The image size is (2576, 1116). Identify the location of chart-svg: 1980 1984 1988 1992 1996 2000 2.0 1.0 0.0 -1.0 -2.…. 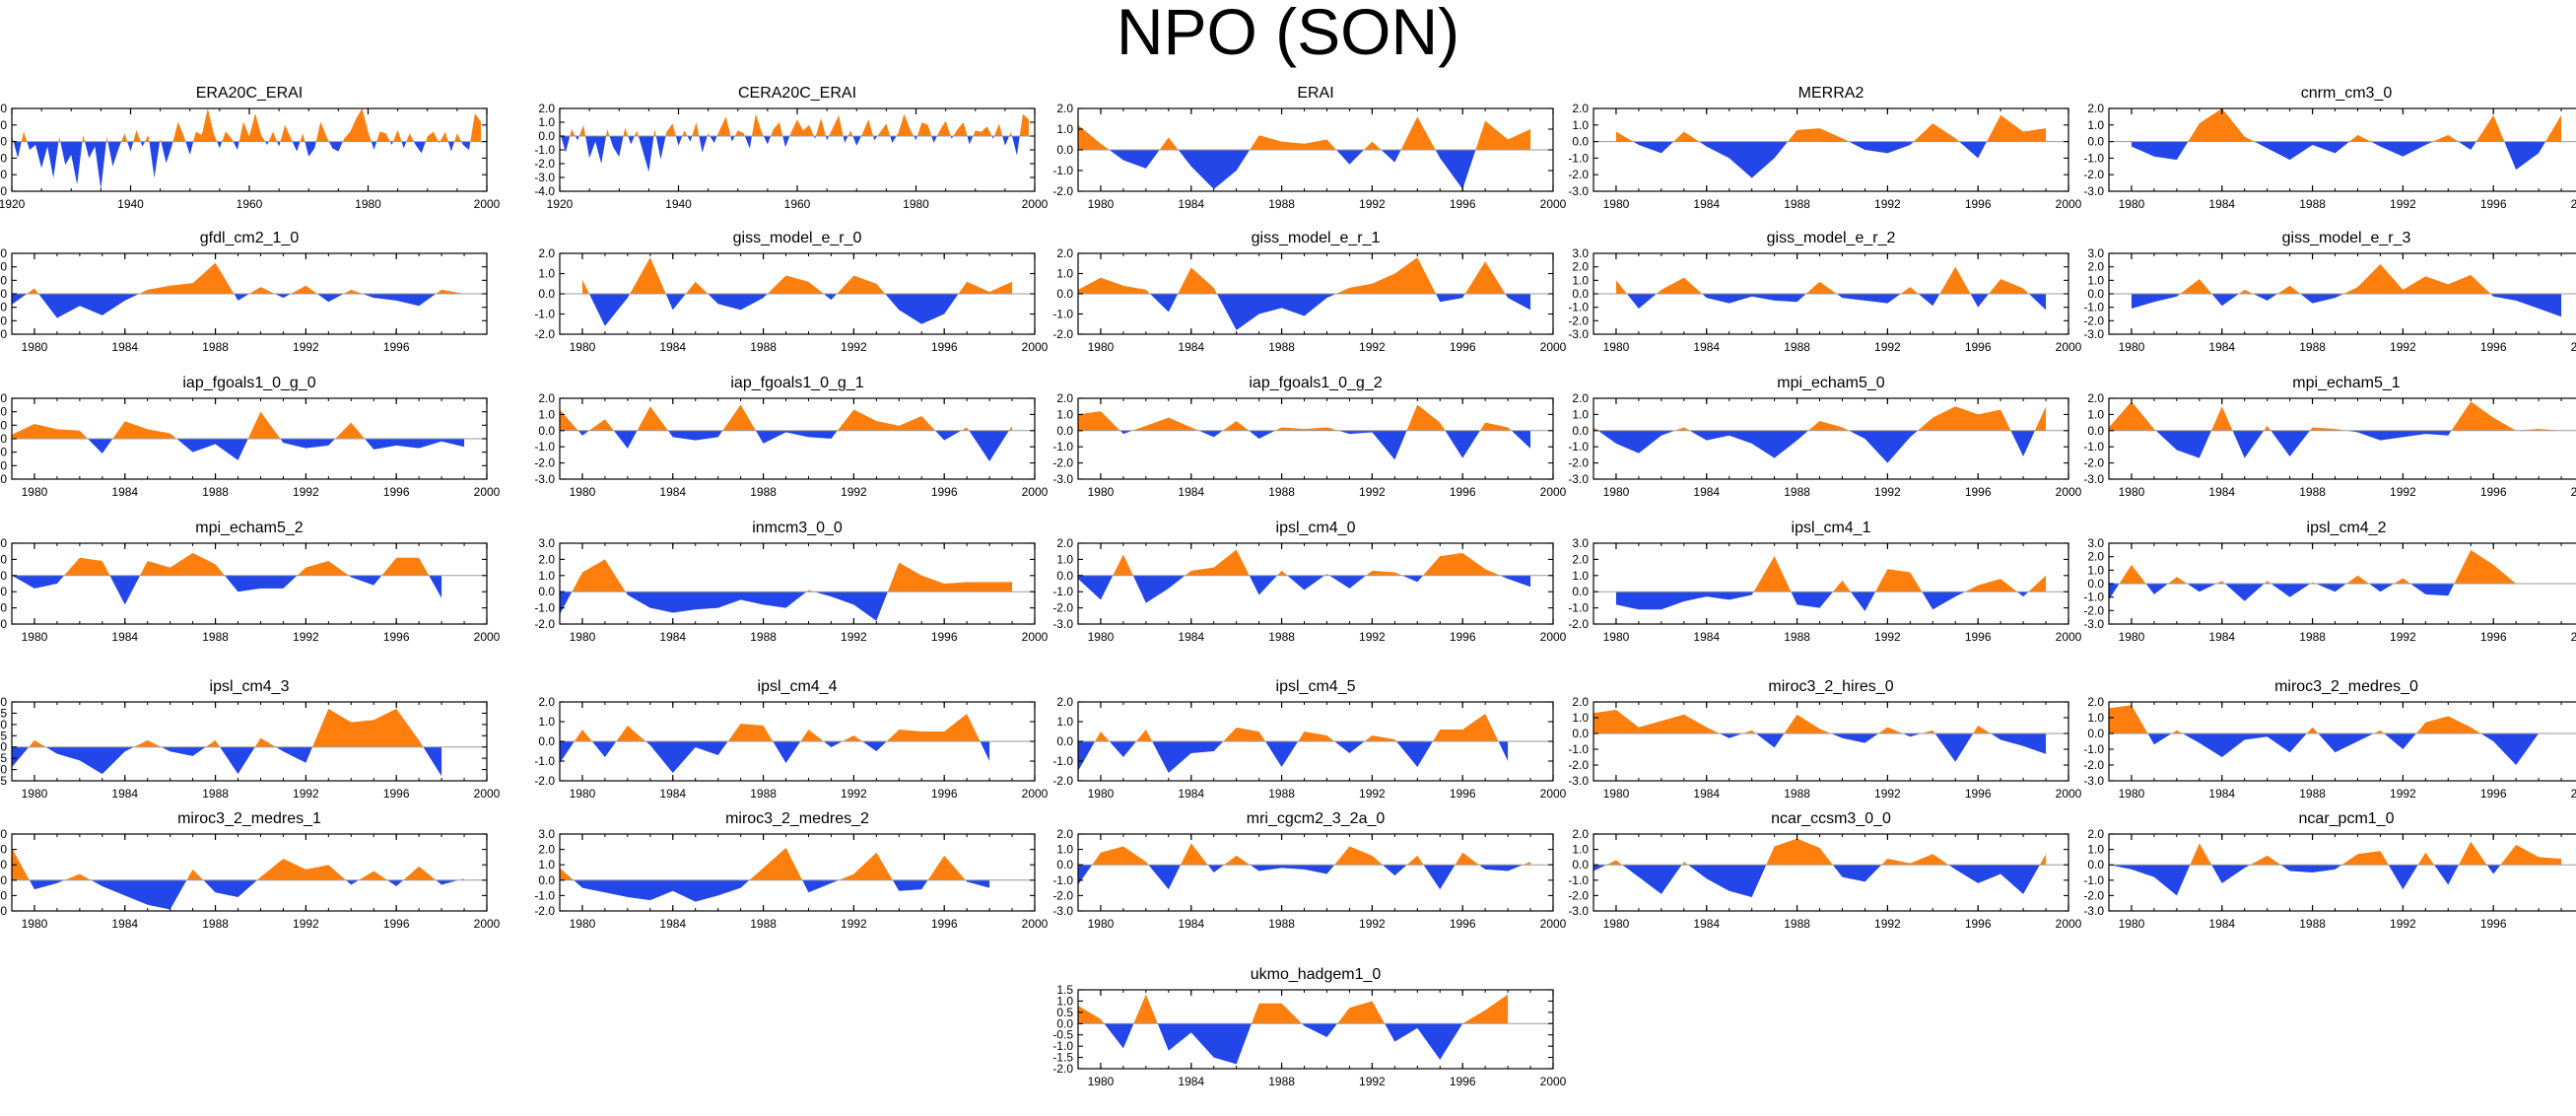
(1824, 445).